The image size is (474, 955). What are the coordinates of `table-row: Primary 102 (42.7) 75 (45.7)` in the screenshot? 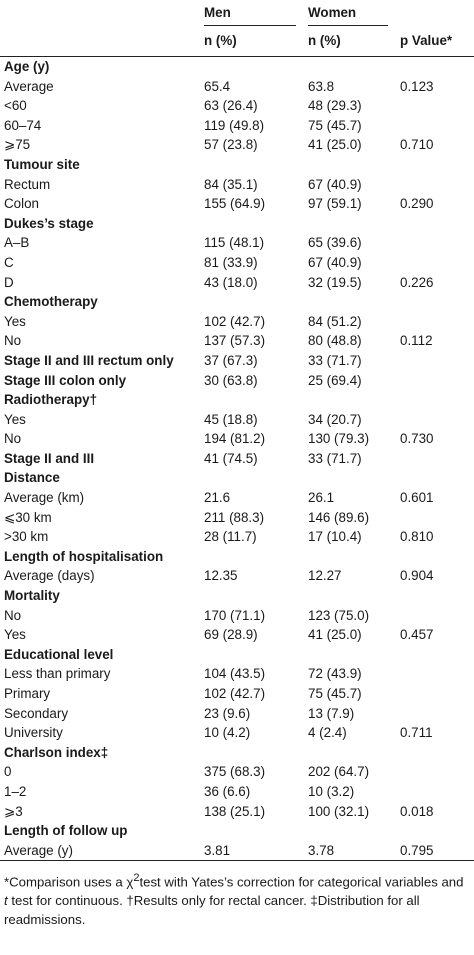 It's located at (237, 694).